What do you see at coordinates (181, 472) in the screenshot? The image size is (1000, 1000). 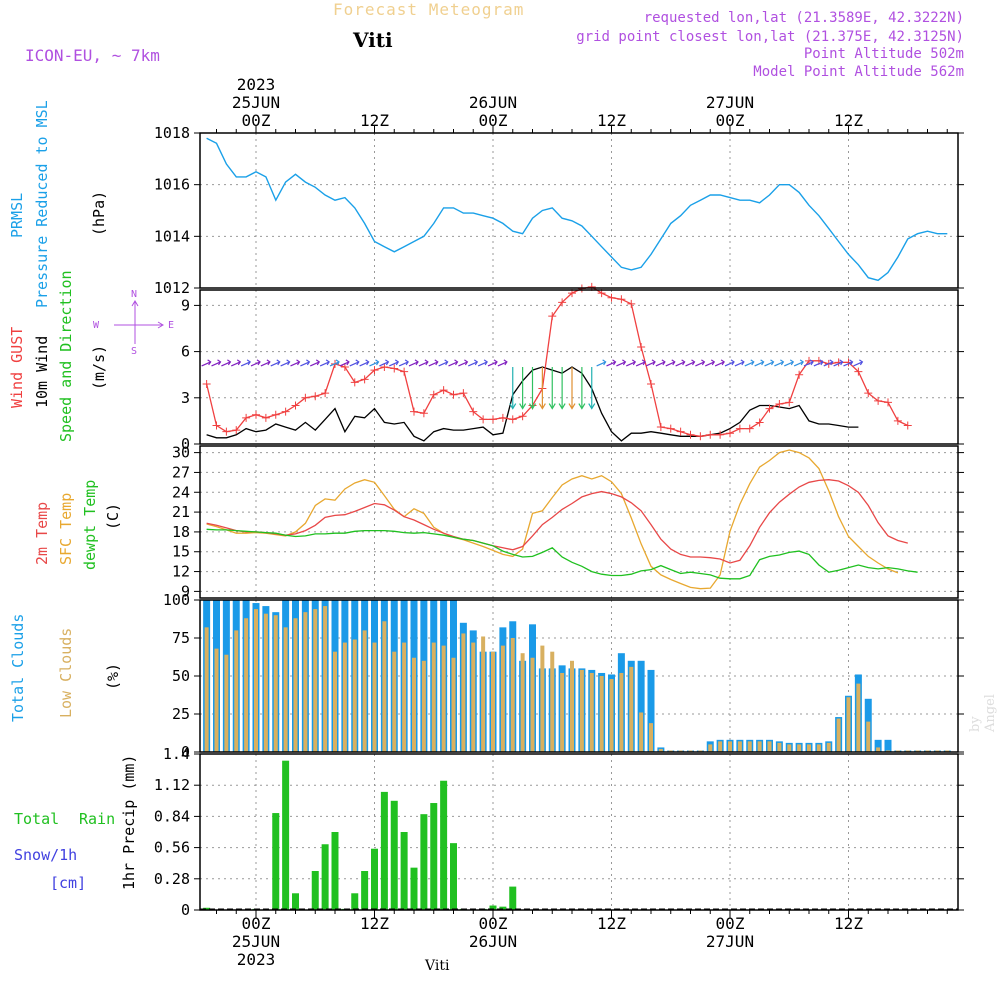 I see `temp-tick-label: 27` at bounding box center [181, 472].